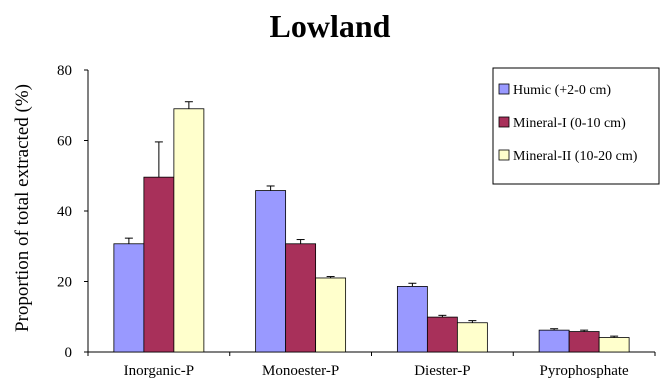 This screenshot has height=380, width=661. What do you see at coordinates (575, 156) in the screenshot?
I see `legend-label: Mineral-II (10-20 cm)` at bounding box center [575, 156].